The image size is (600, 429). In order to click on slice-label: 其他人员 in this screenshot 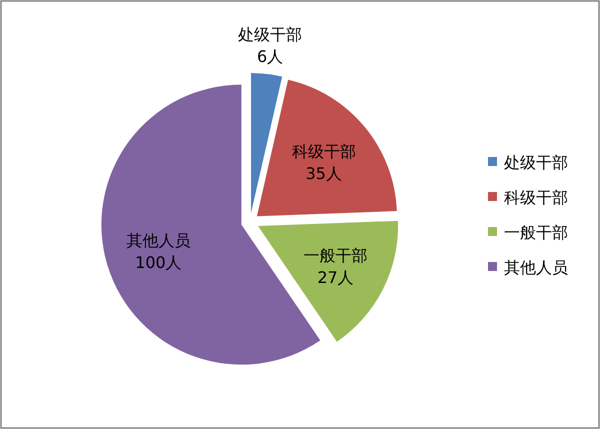, I will do `click(158, 240)`.